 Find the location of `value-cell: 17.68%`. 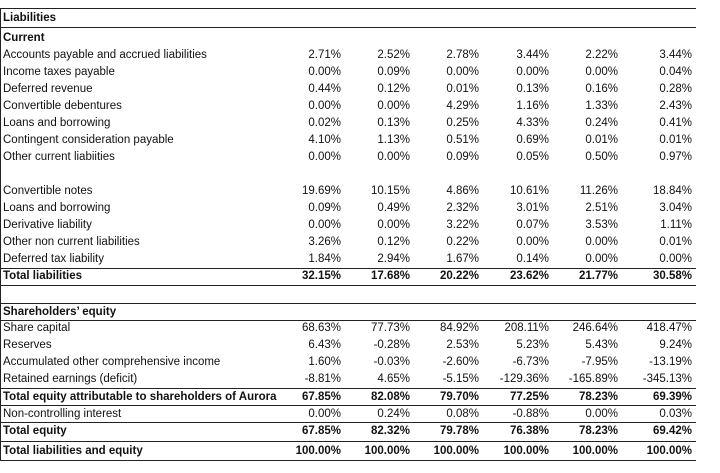

value-cell: 17.68% is located at coordinates (390, 276).